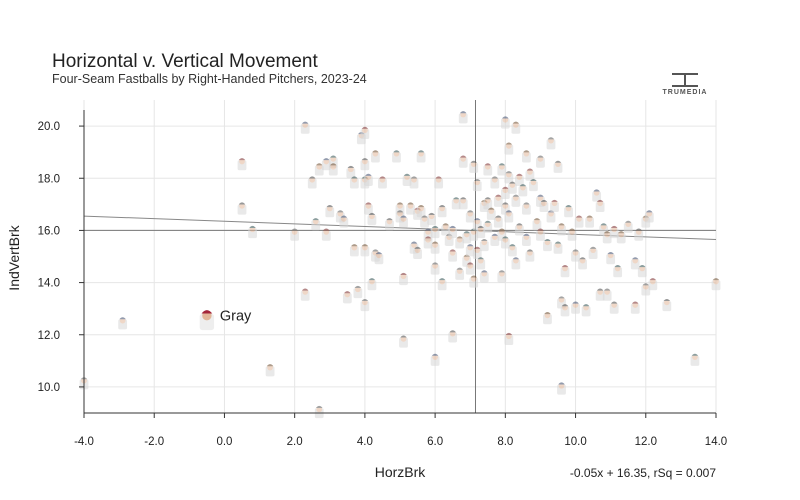  What do you see at coordinates (401, 472) in the screenshot?
I see `x-axis-label: HorzBrk` at bounding box center [401, 472].